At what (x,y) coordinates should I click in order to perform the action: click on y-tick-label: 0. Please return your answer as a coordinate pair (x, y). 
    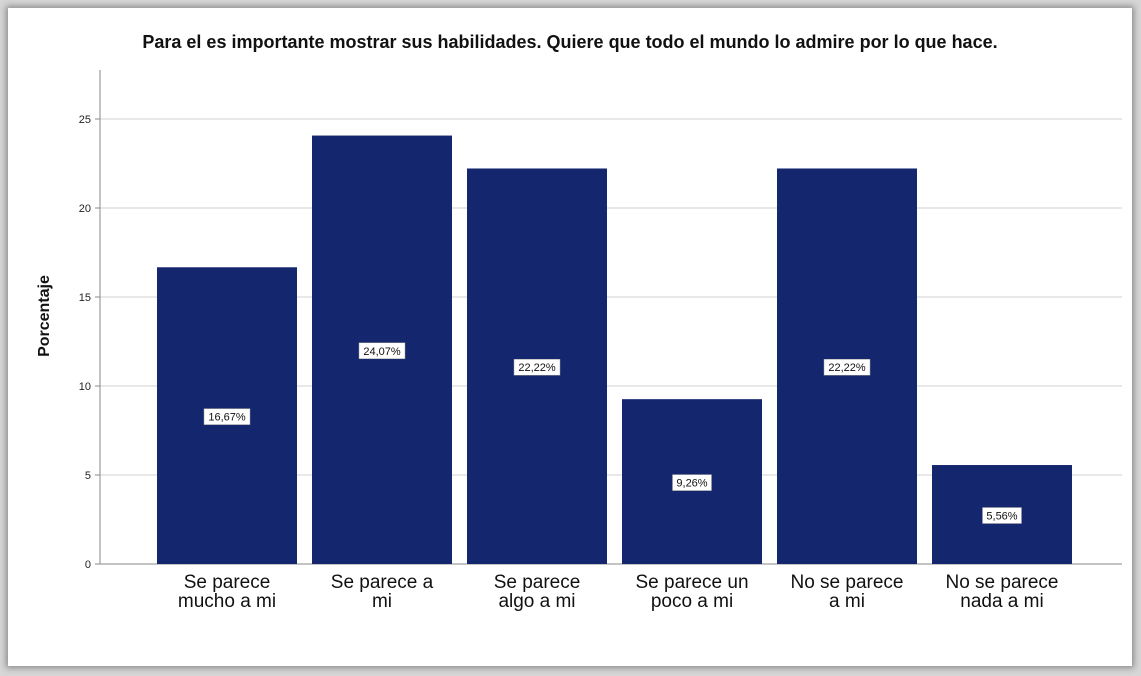
    Looking at the image, I should click on (88, 565).